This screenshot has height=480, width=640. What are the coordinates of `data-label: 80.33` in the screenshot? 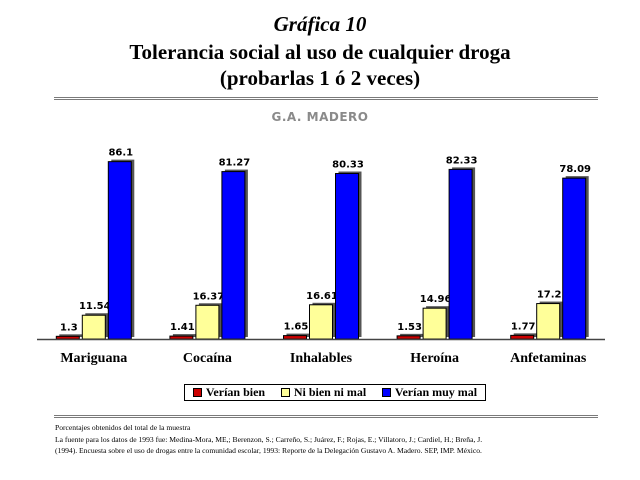 It's located at (348, 165).